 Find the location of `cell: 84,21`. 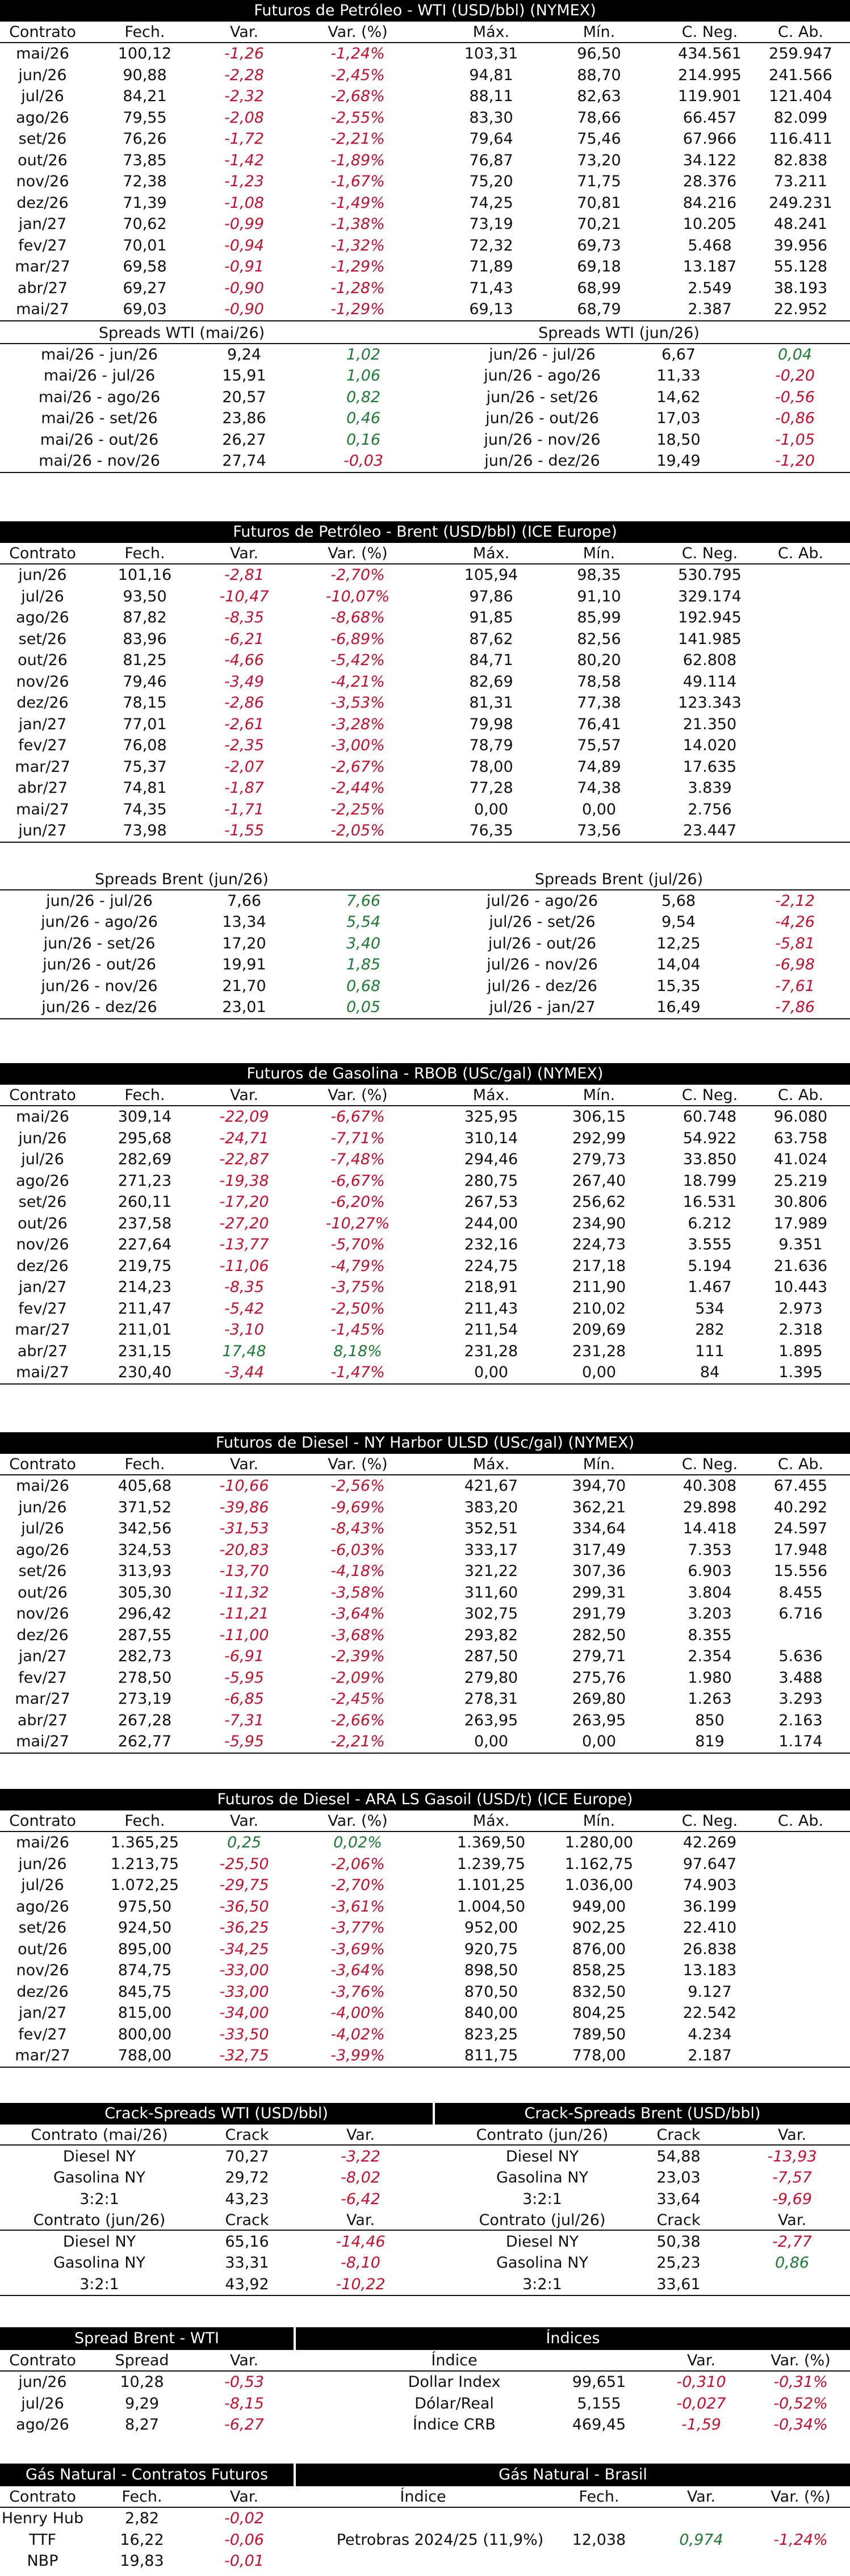

cell: 84,21 is located at coordinates (145, 96).